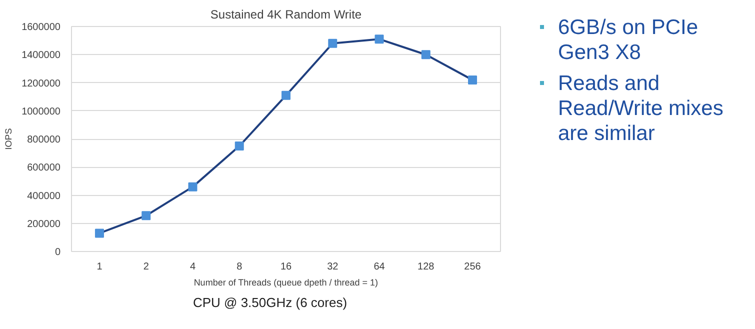  What do you see at coordinates (9, 139) in the screenshot?
I see `y-axis-title: IOPS` at bounding box center [9, 139].